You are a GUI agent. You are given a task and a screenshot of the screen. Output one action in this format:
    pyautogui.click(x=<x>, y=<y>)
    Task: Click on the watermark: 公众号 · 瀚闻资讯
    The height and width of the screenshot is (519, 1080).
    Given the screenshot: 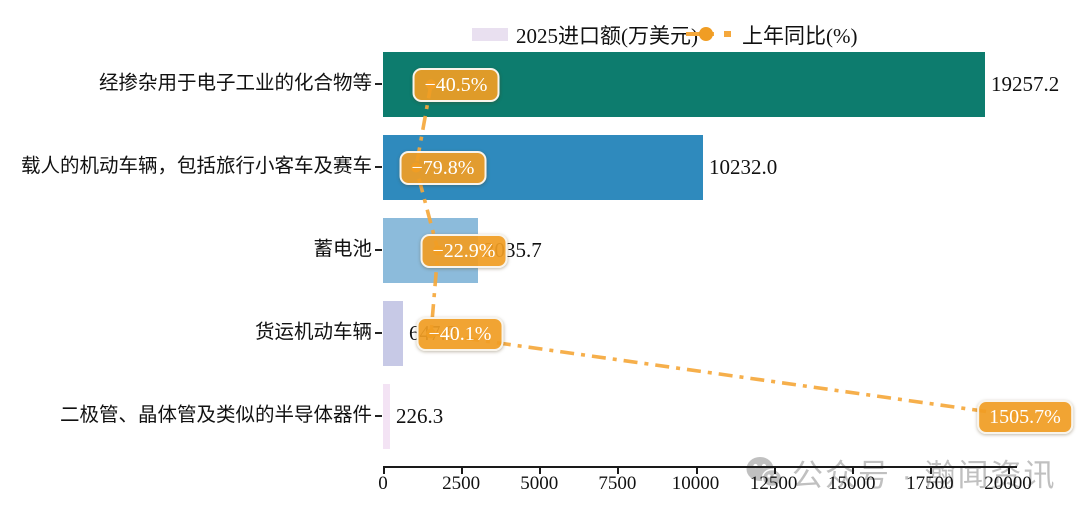 What is the action you would take?
    pyautogui.click(x=900, y=472)
    